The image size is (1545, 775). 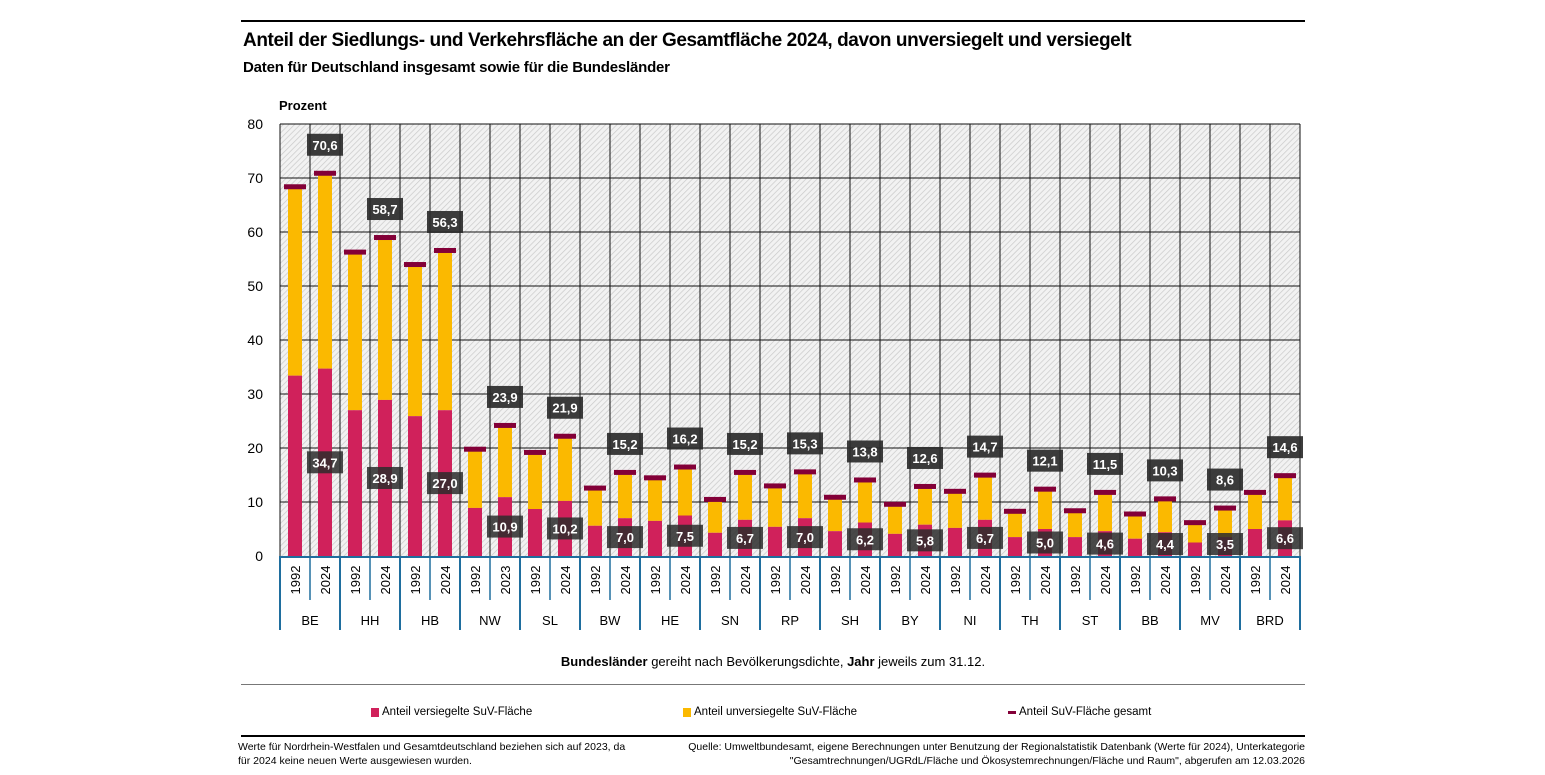 I want to click on bar-unsealed-SL-2024, so click(x=565, y=469).